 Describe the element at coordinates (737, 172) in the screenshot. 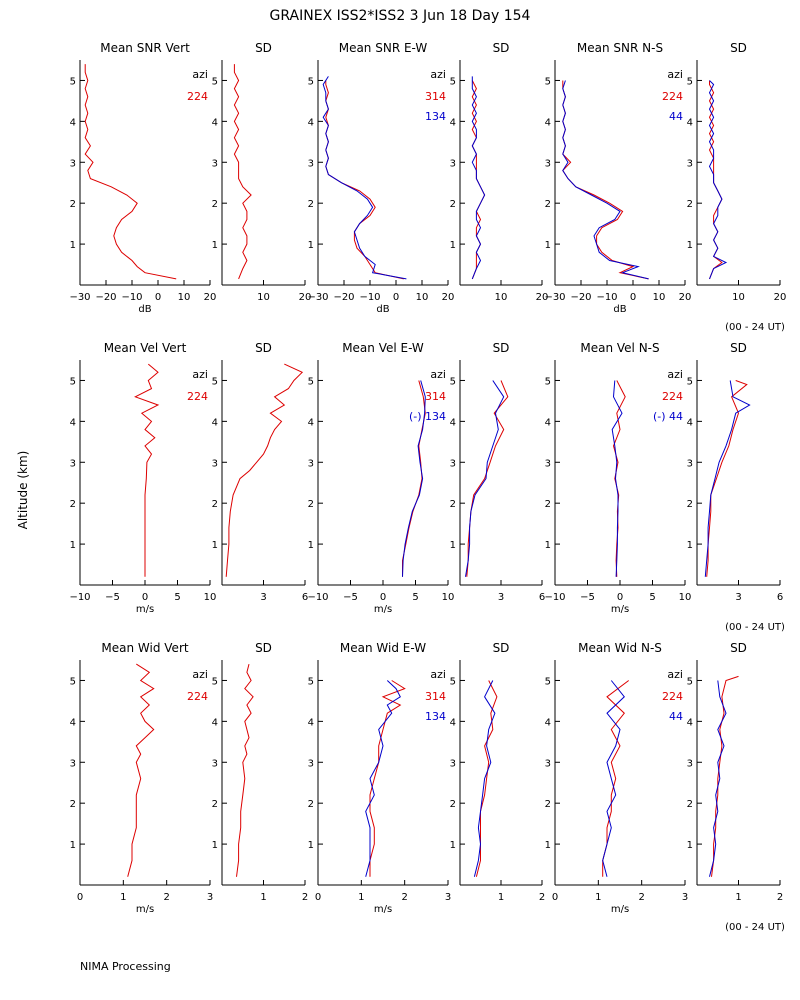

I see `panel-snr-6: SD 1 2 3 4 5 10 20` at that location.